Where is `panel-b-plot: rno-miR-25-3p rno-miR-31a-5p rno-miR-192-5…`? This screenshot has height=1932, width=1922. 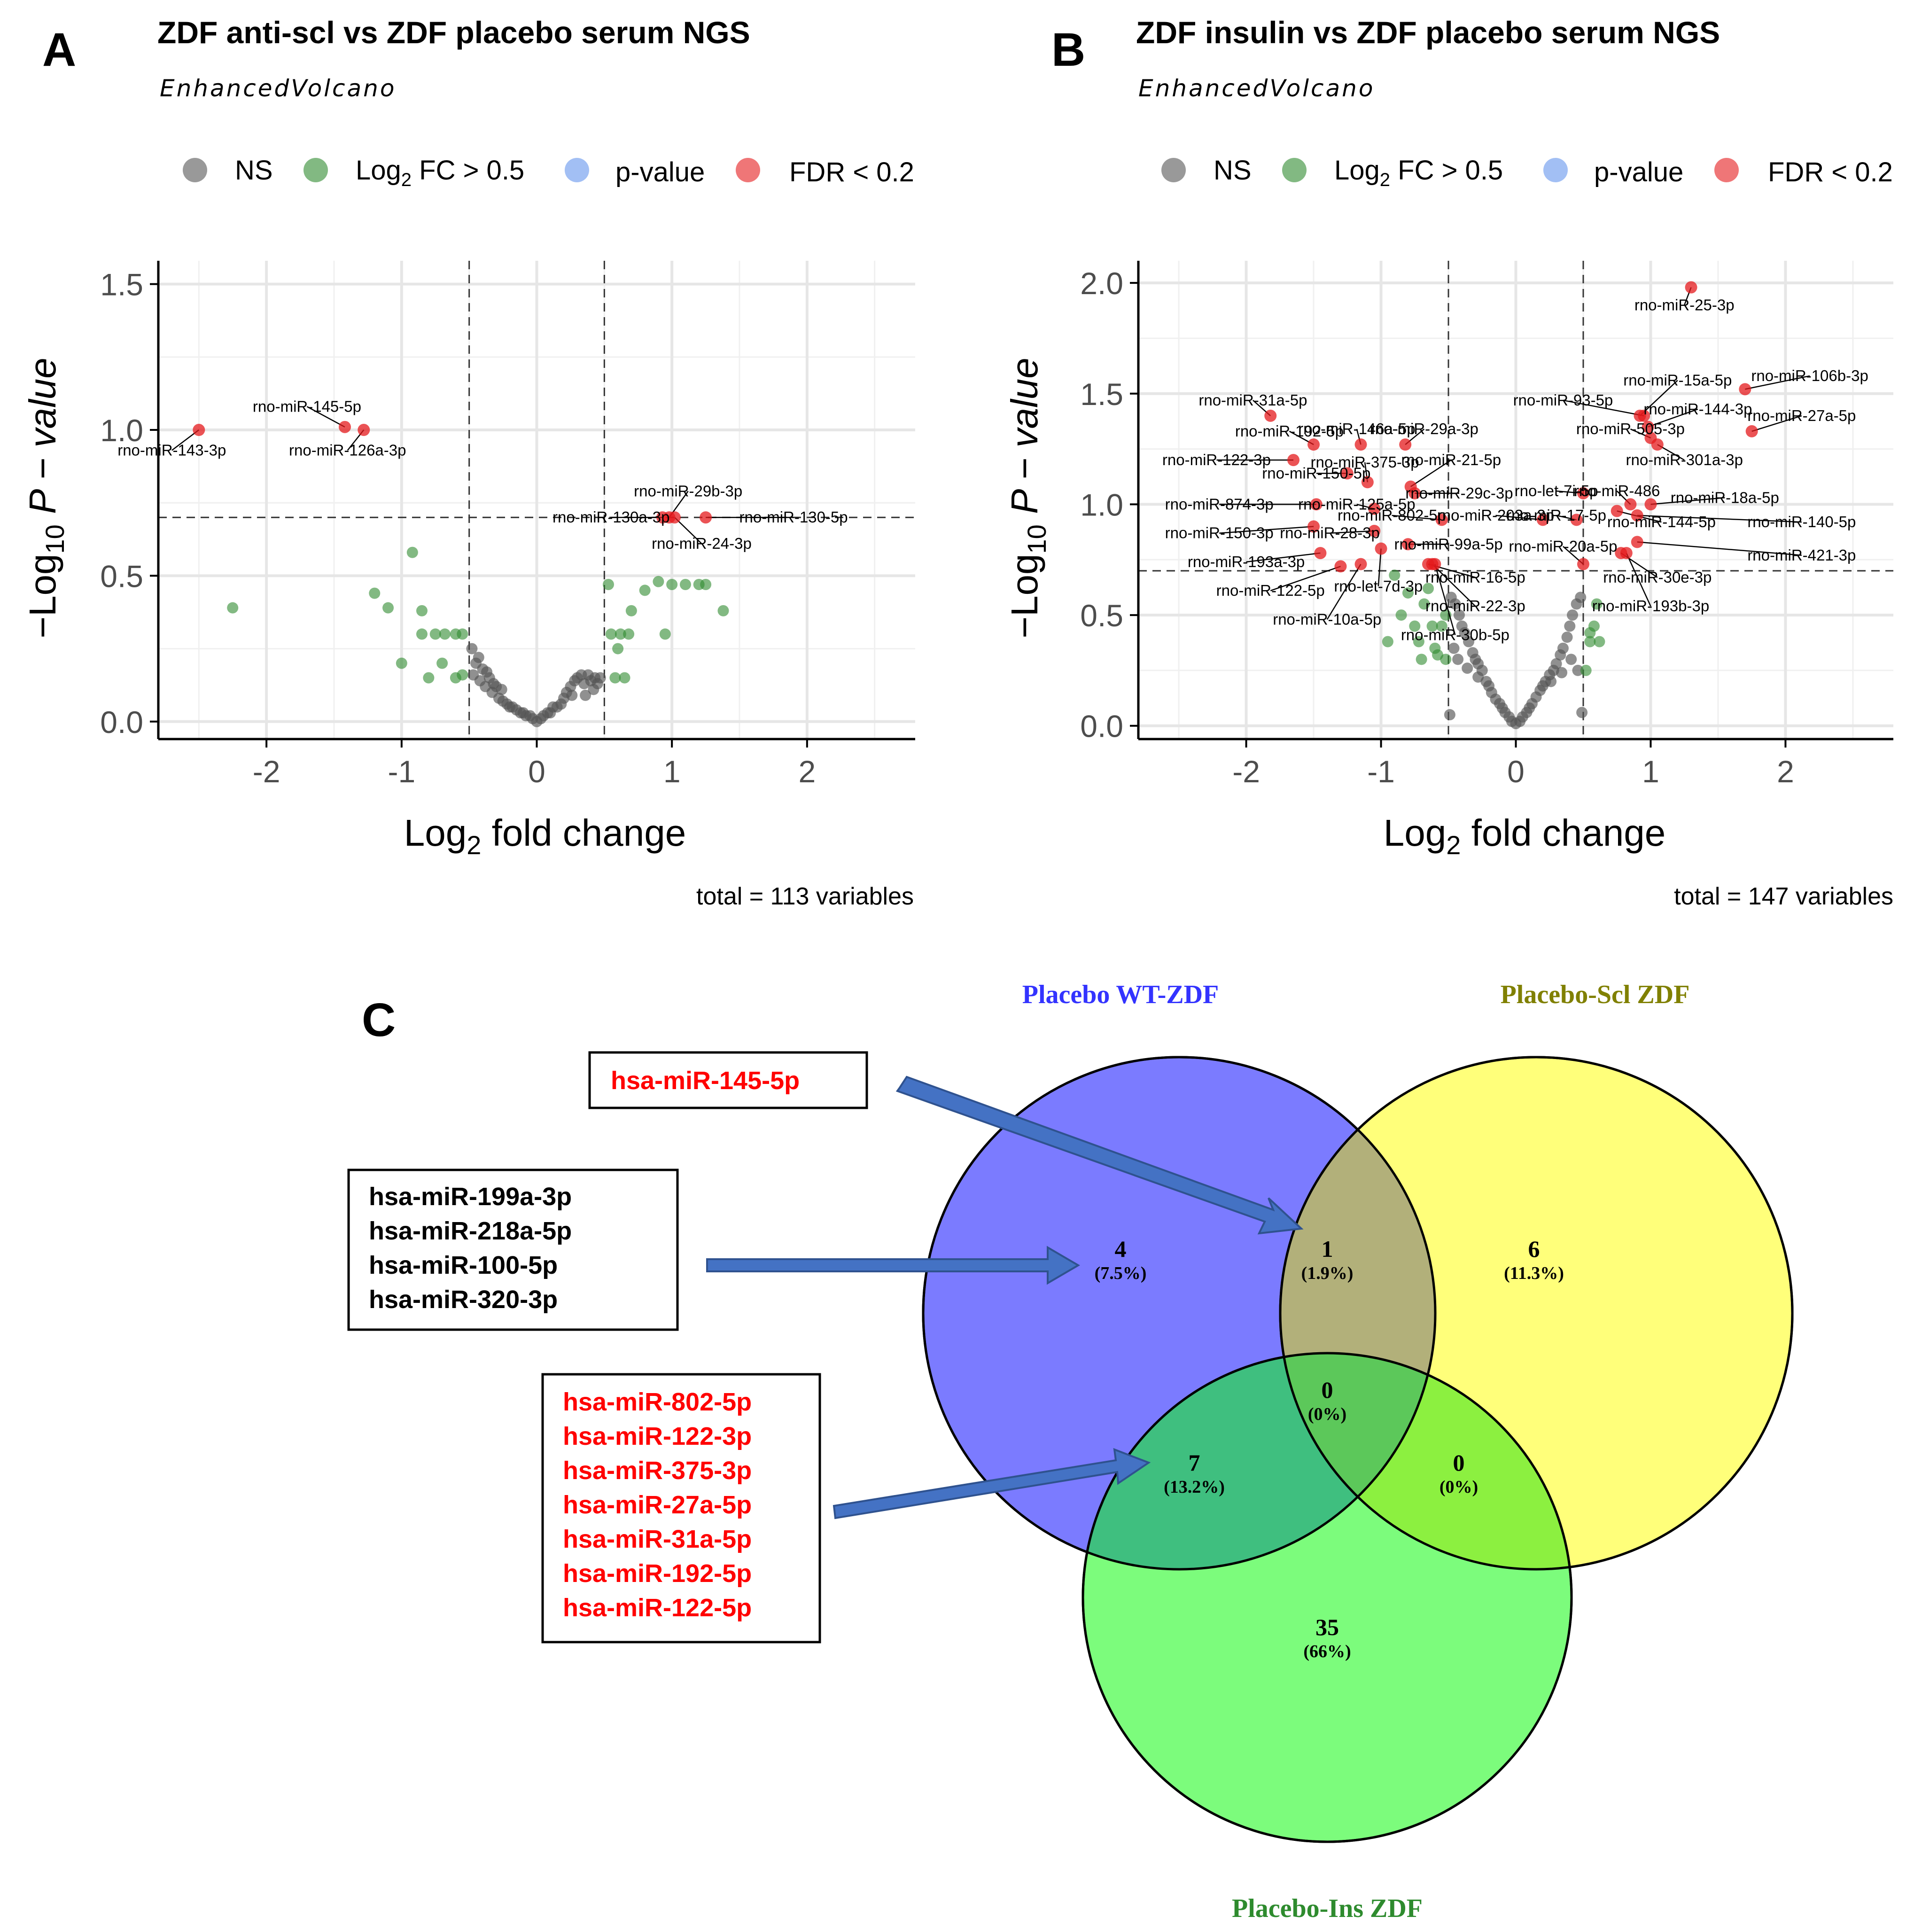
panel-b-plot: rno-miR-25-3p rno-miR-31a-5p rno-miR-192-5… is located at coordinates (1486, 525).